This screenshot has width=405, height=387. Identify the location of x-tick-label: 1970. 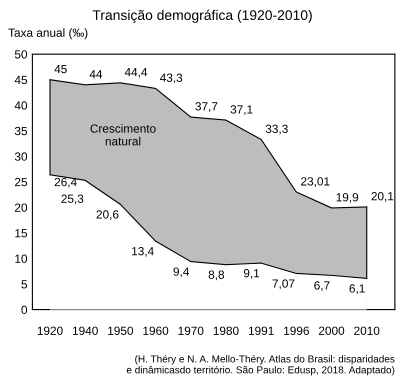
(191, 330).